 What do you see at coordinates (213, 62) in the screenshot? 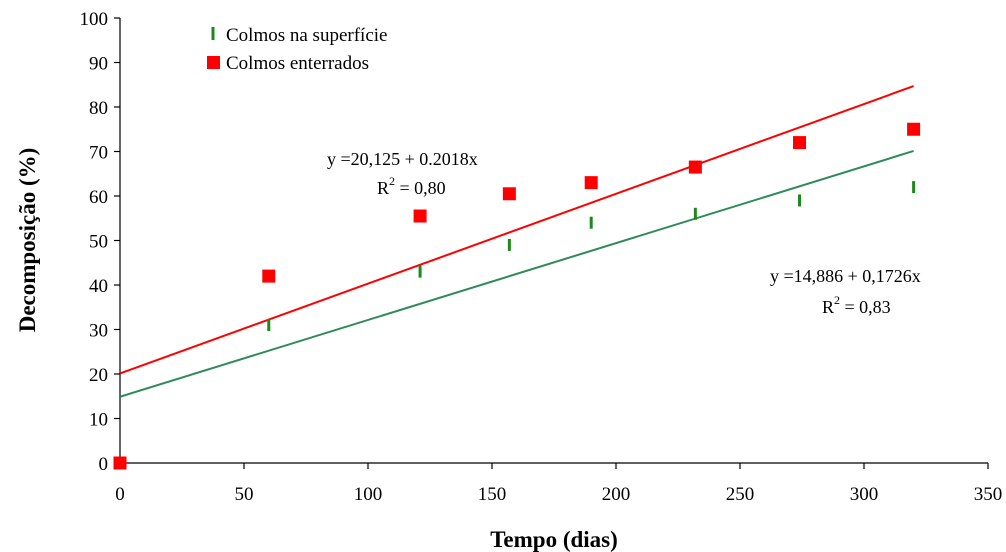
I see `legend-marker-buried` at bounding box center [213, 62].